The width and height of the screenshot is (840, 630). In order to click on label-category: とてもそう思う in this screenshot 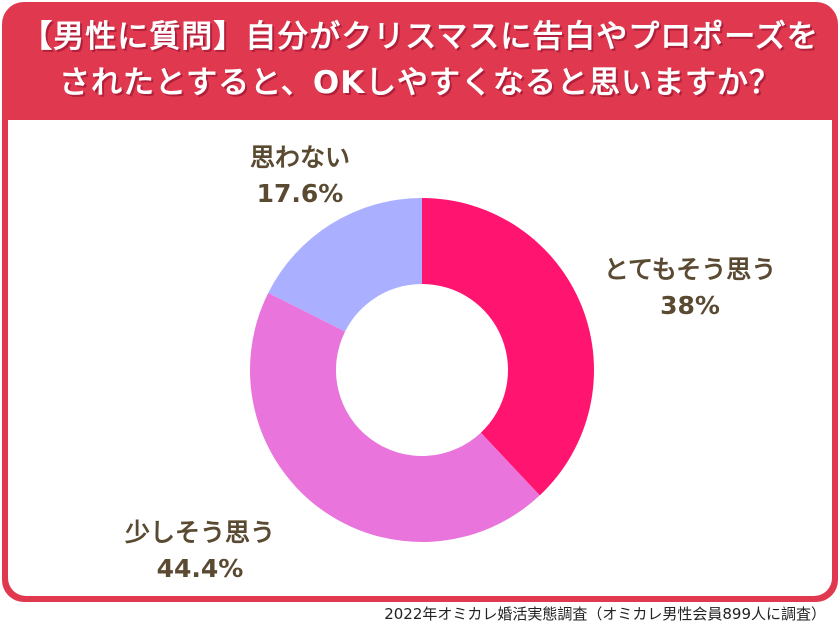, I will do `click(690, 269)`.